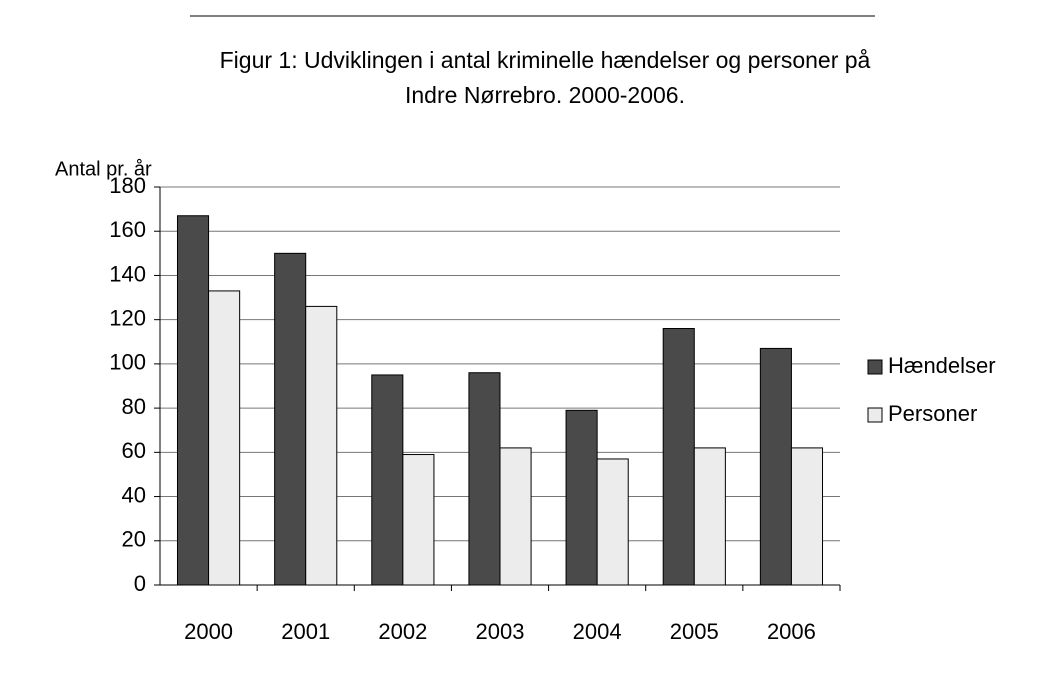  What do you see at coordinates (134, 450) in the screenshot?
I see `y-tick-label: 60` at bounding box center [134, 450].